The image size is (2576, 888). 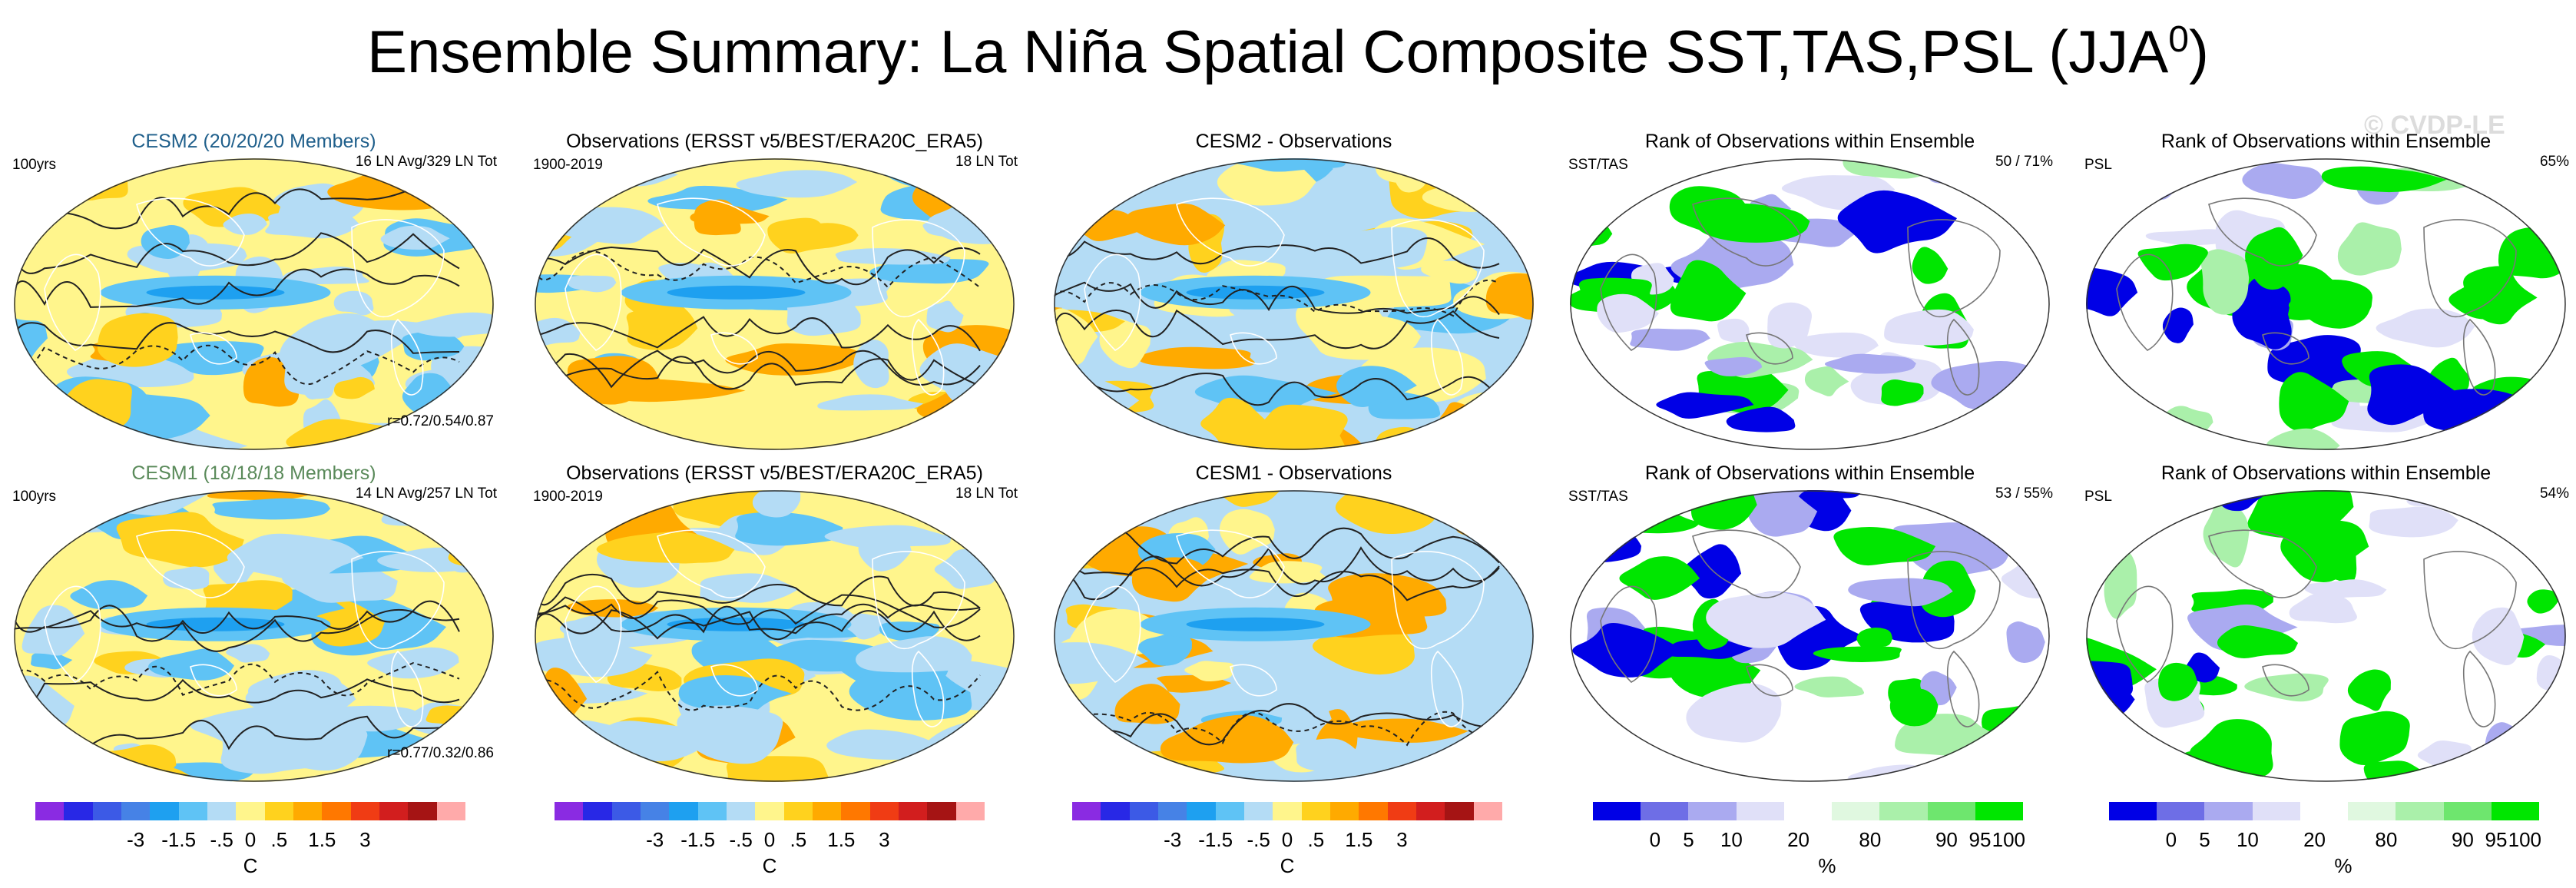 What do you see at coordinates (2247, 839) in the screenshot?
I see `colorbar-tick-label: 10` at bounding box center [2247, 839].